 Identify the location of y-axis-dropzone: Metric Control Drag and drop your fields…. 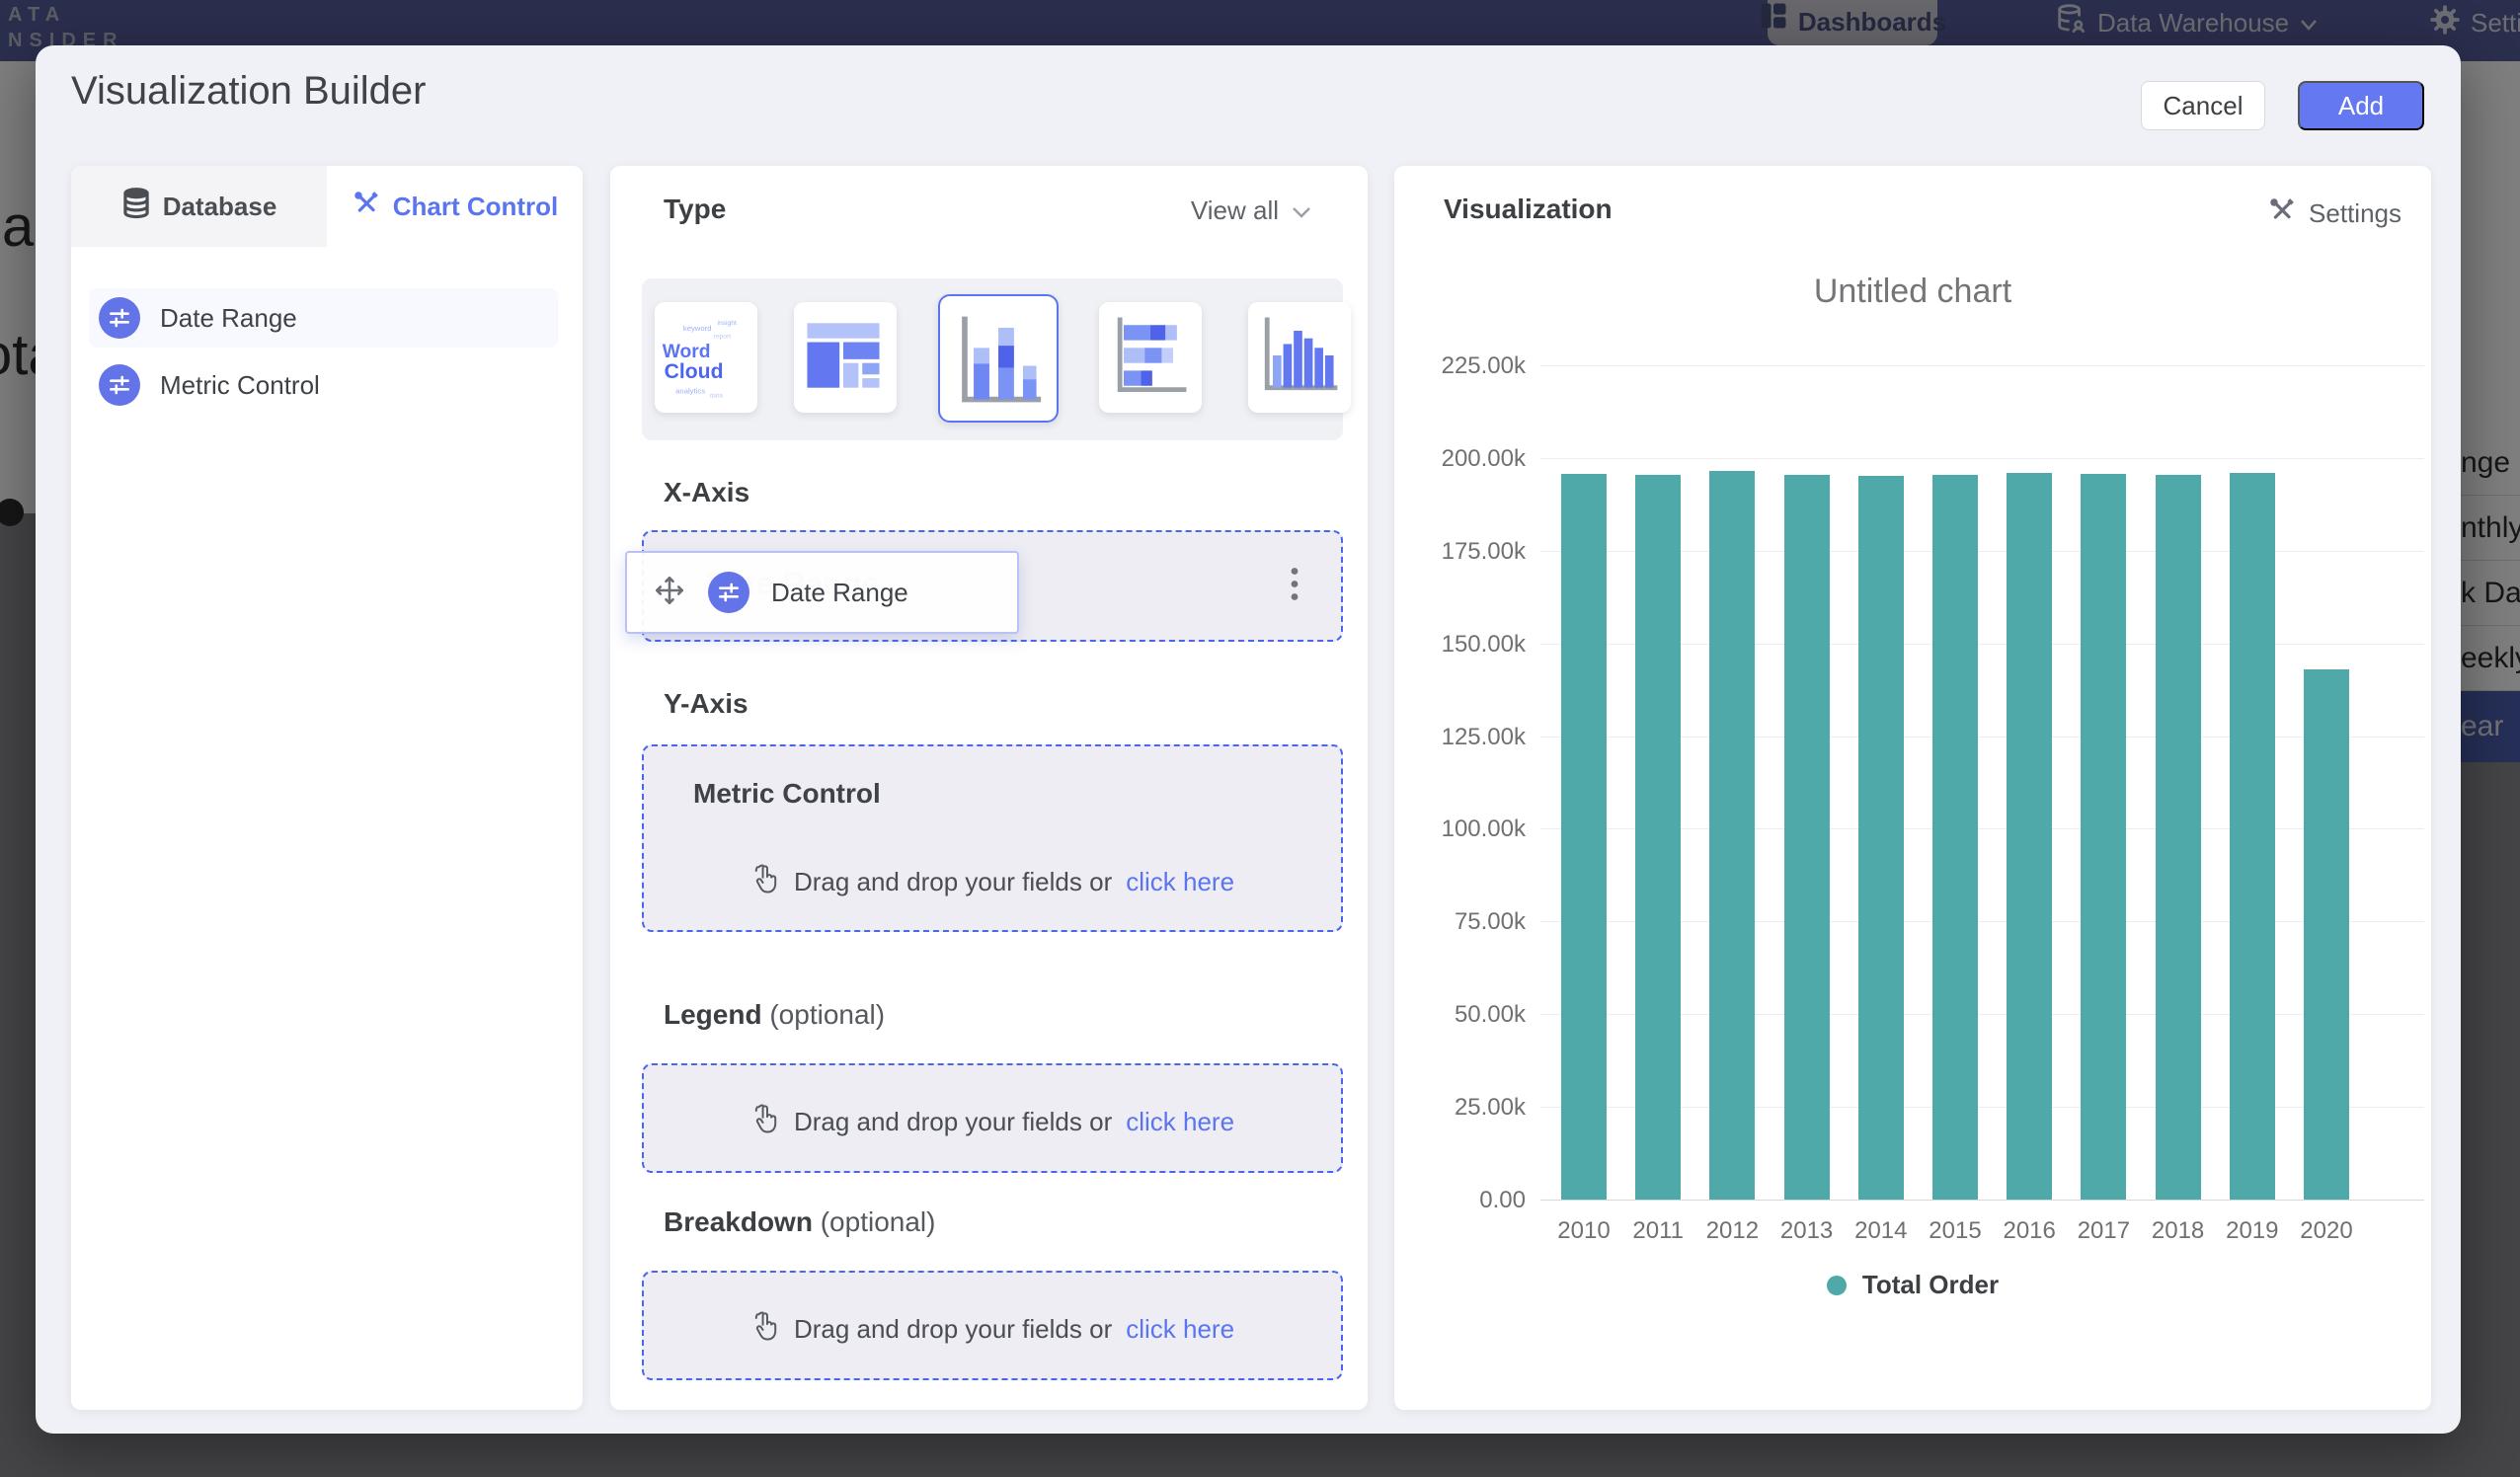
(992, 838).